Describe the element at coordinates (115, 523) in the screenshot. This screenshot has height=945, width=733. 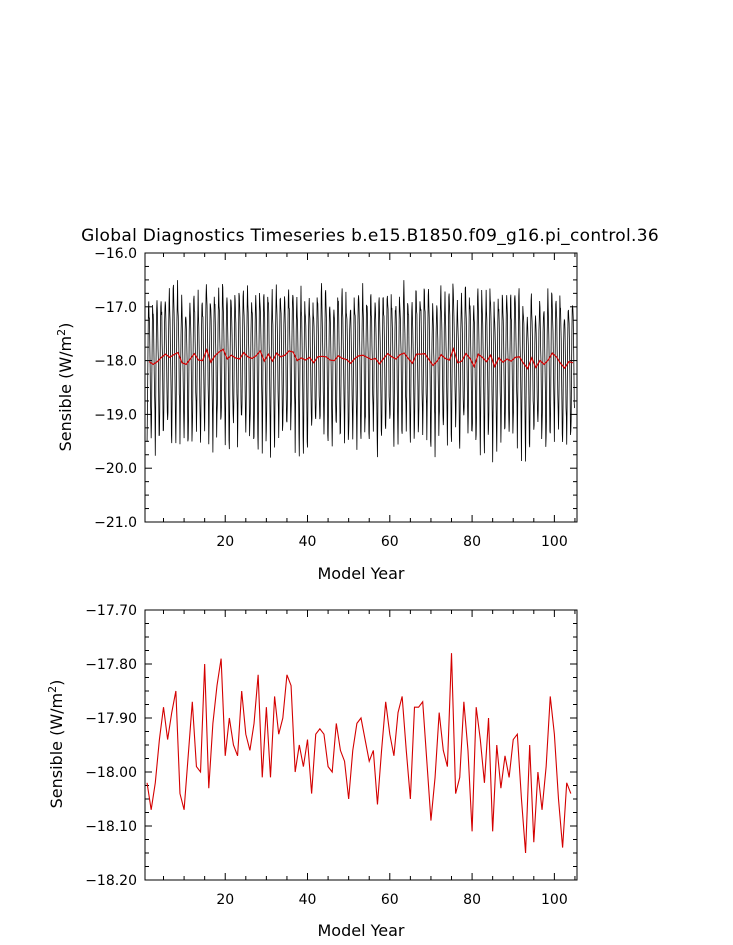
I see `top-y-tick-label: −21.0` at that location.